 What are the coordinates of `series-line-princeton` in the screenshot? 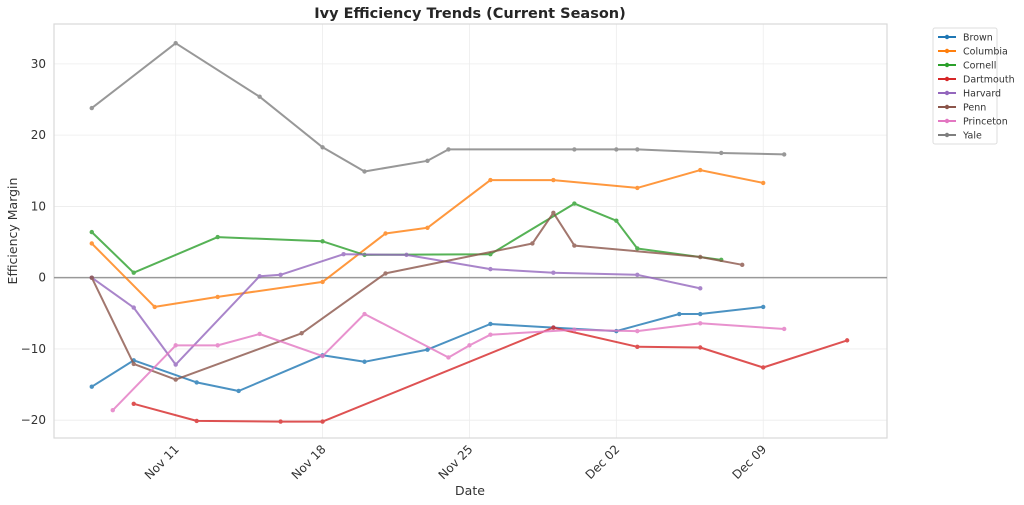 It's located at (448, 362).